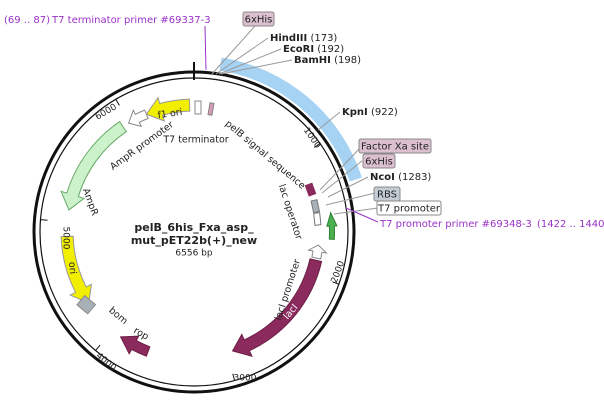 The height and width of the screenshot is (404, 604). What do you see at coordinates (315, 206) in the screenshot?
I see `rbs-box` at bounding box center [315, 206].